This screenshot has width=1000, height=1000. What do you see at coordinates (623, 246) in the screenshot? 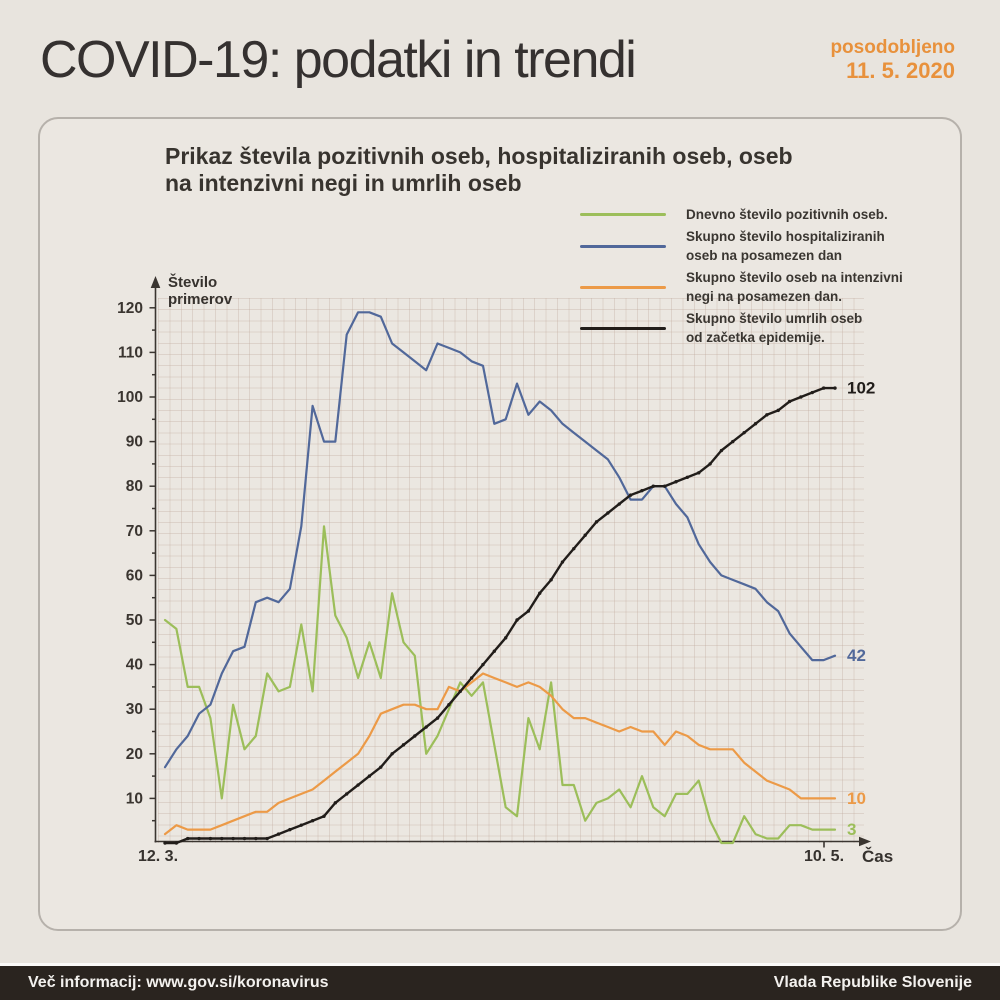
I see `legend-swatch-blue` at bounding box center [623, 246].